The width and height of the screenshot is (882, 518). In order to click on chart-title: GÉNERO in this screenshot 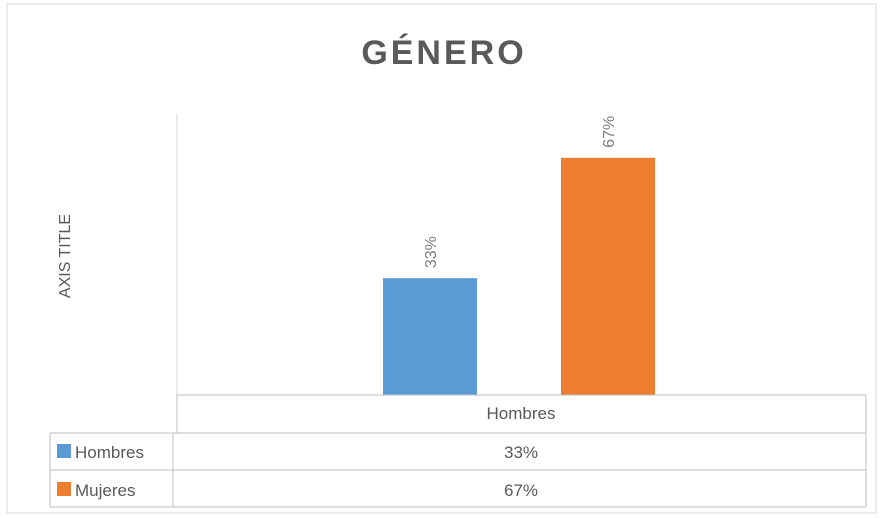, I will do `click(443, 53)`.